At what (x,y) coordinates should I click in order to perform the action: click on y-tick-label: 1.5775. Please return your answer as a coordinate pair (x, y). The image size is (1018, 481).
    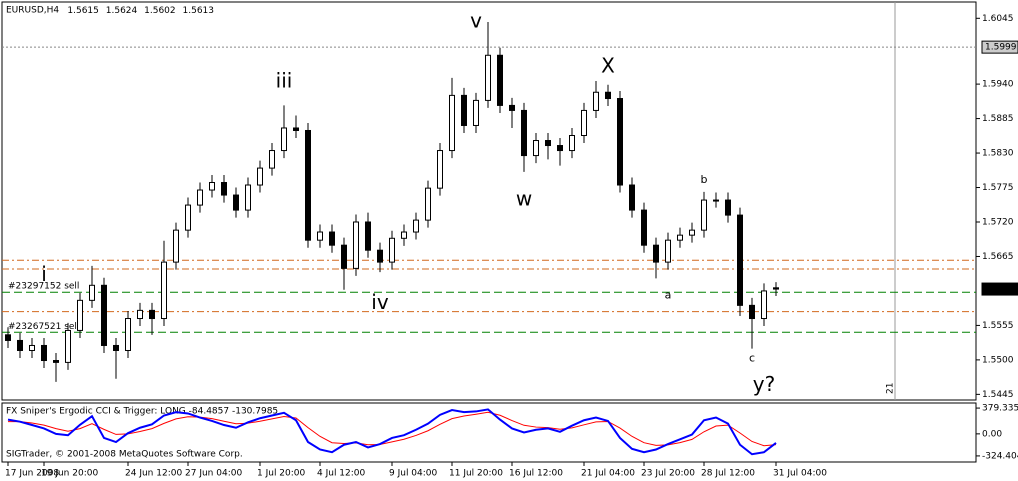
    Looking at the image, I should click on (998, 188).